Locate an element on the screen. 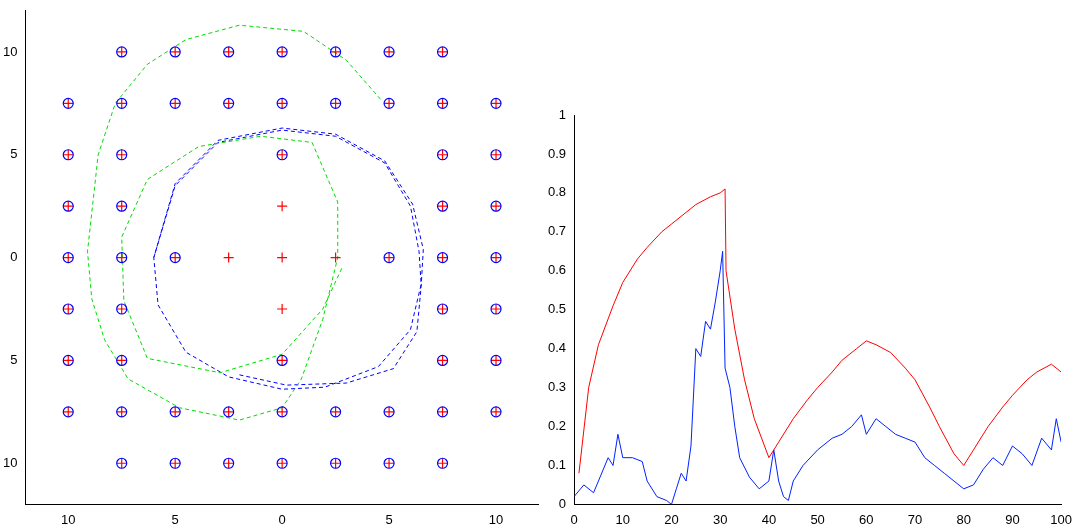 The height and width of the screenshot is (531, 1075). x-tick-label: 30 is located at coordinates (720, 519).